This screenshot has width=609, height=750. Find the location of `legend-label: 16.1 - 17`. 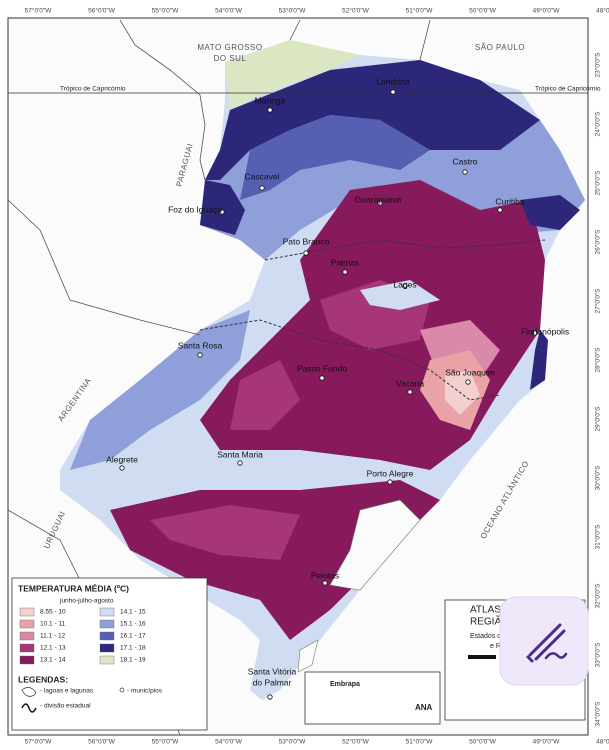

legend-label: 16.1 - 17 is located at coordinates (133, 636).